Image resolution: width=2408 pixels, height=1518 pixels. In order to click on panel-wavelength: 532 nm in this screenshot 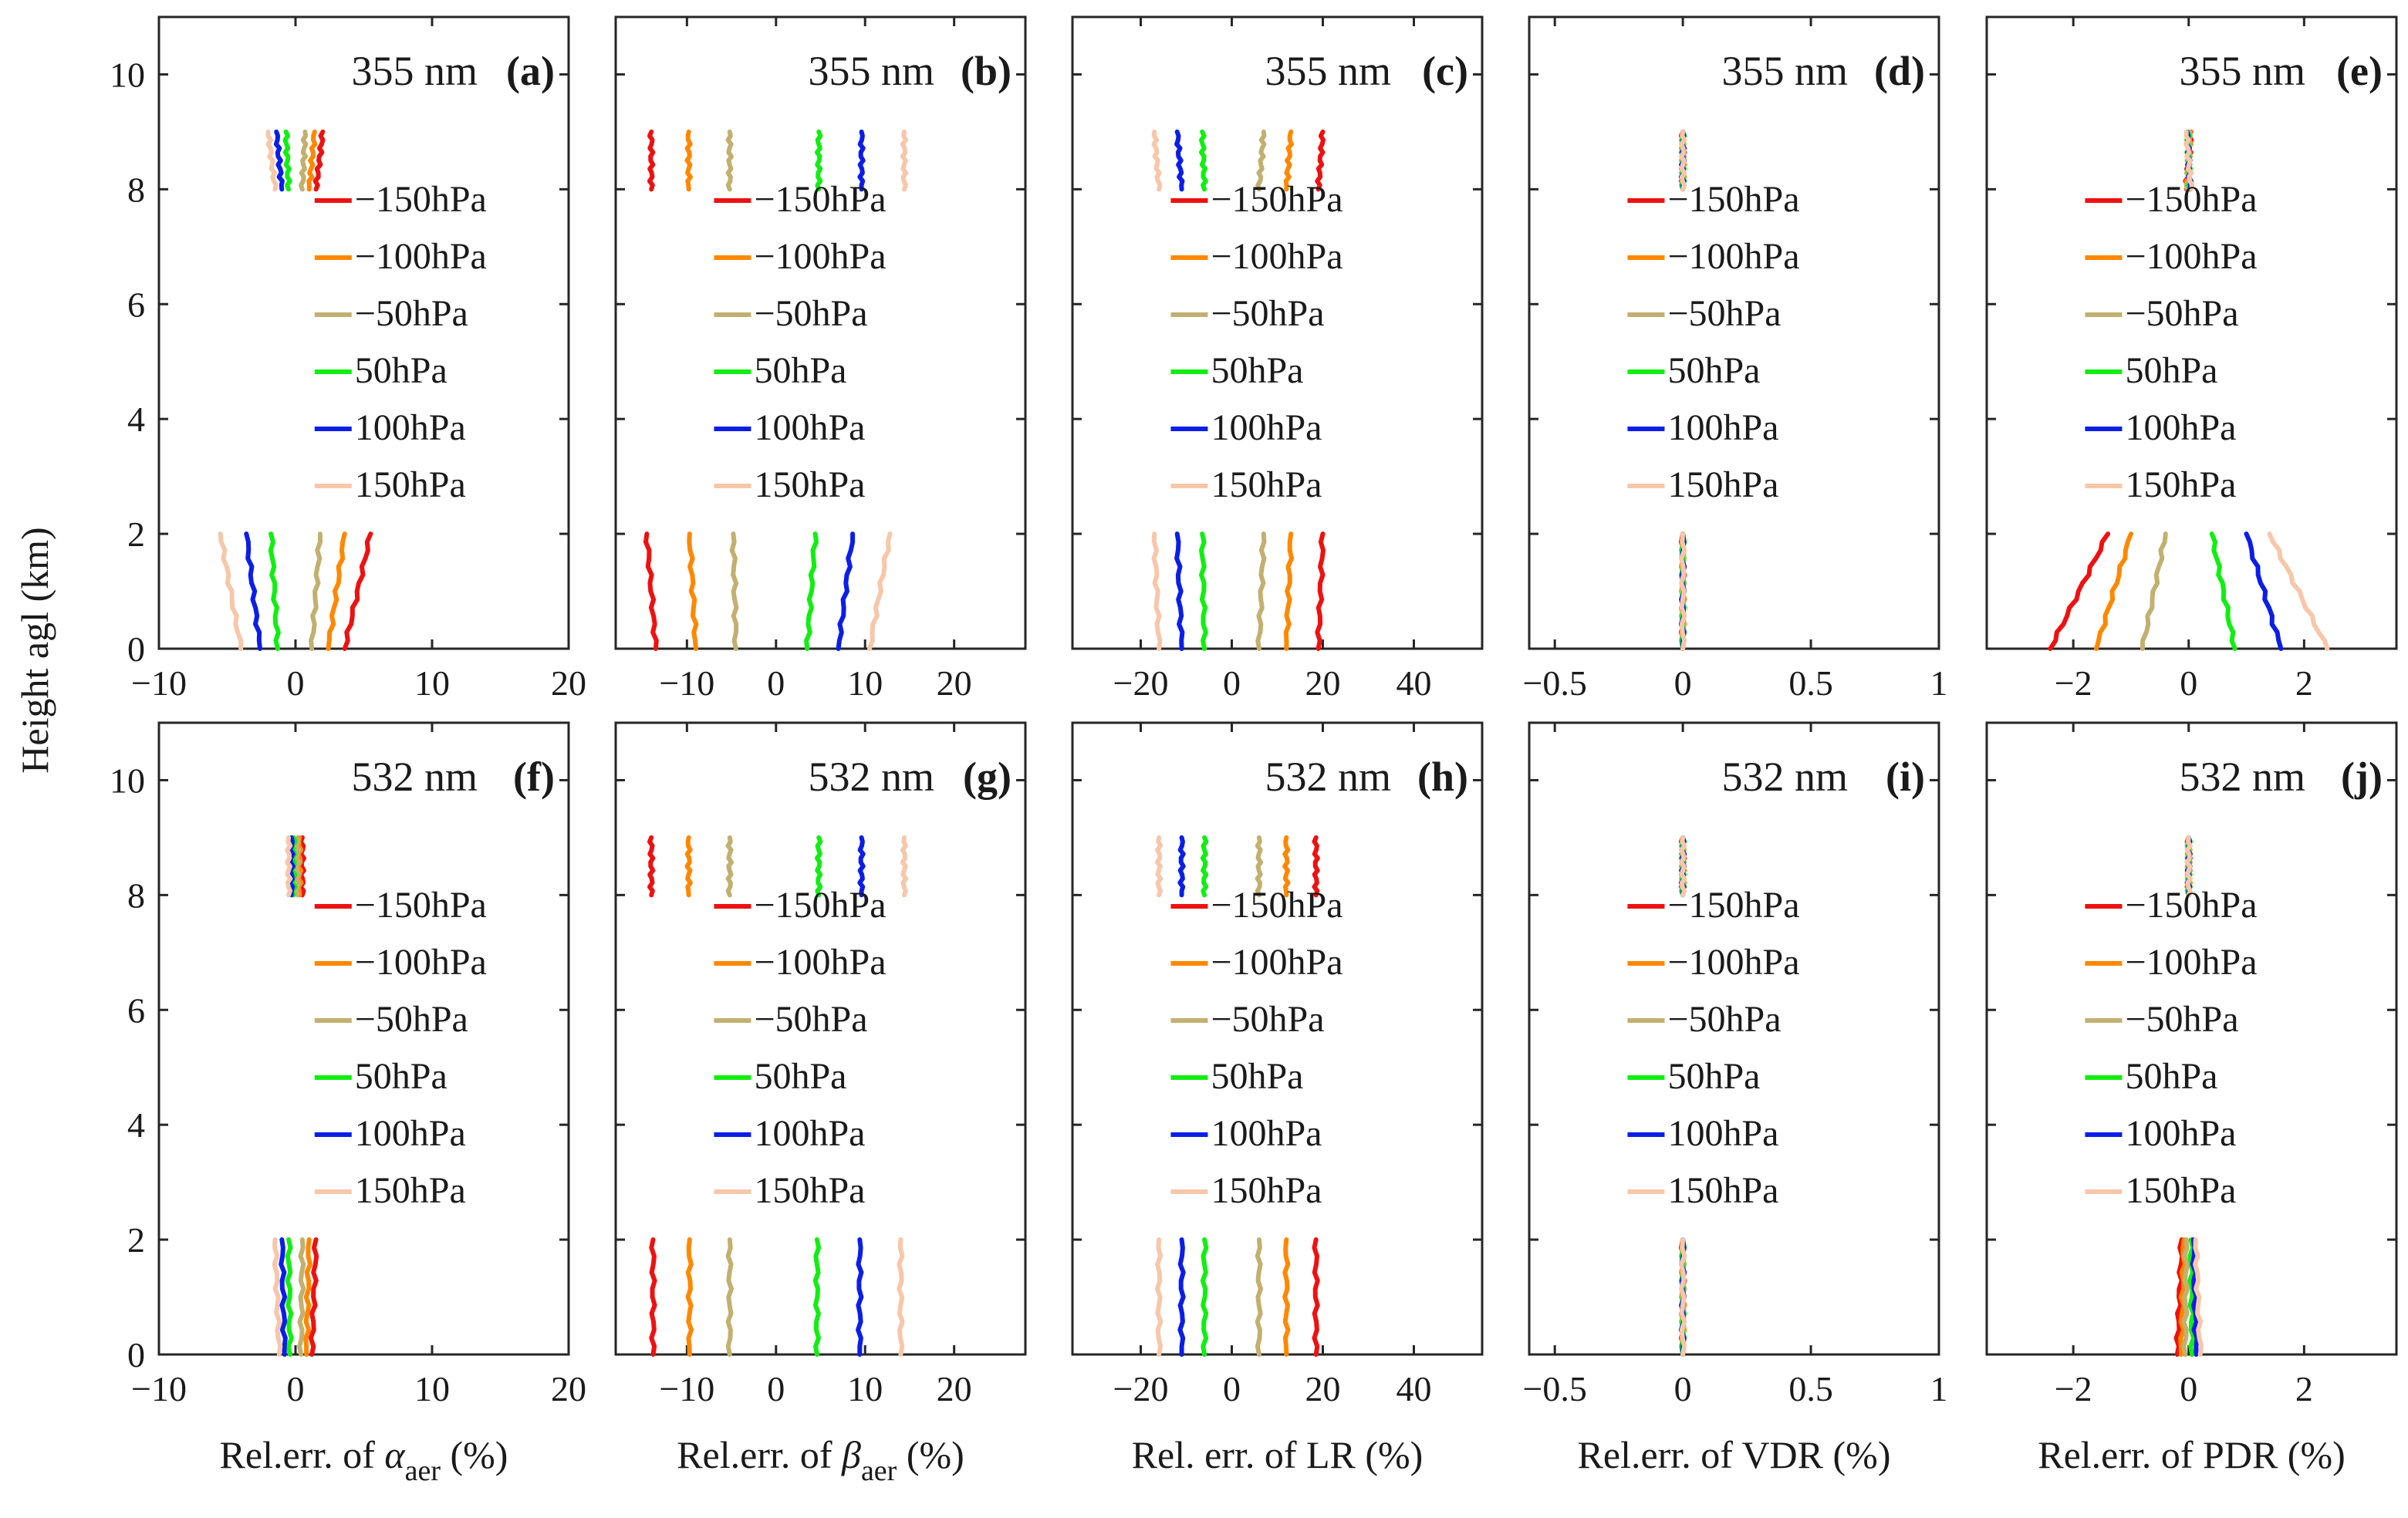, I will do `click(414, 777)`.